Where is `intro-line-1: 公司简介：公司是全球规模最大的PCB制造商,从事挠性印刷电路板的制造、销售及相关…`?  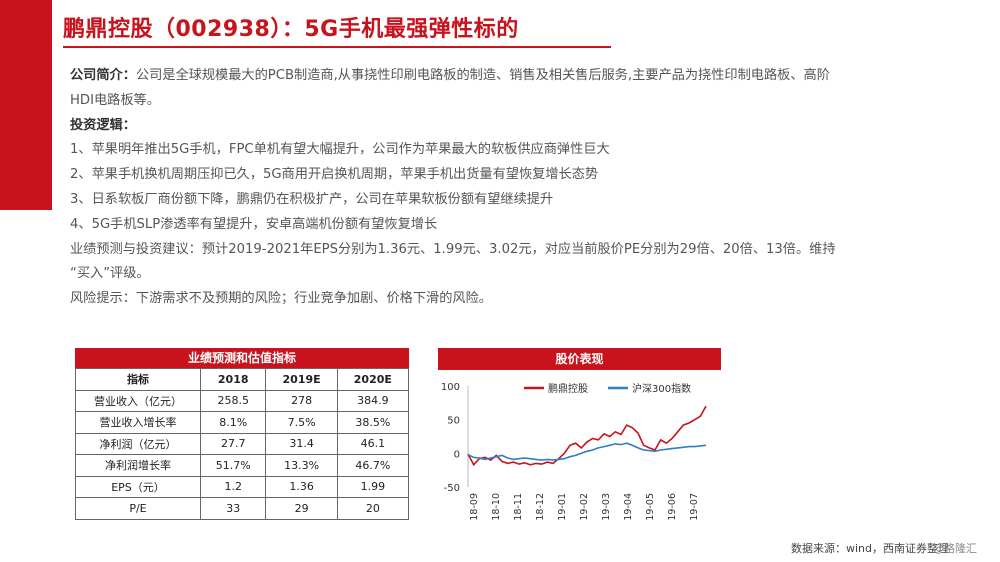 intro-line-1: 公司简介：公司是全球规模最大的PCB制造商,从事挠性印刷电路板的制造、销售及相关… is located at coordinates (520, 76).